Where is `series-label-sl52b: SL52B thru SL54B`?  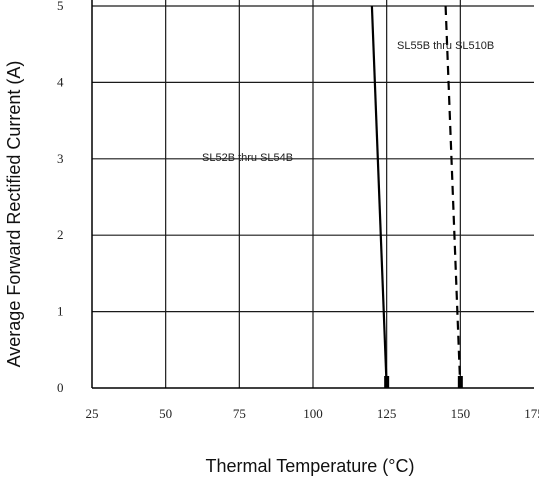 series-label-sl52b: SL52B thru SL54B is located at coordinates (247, 158).